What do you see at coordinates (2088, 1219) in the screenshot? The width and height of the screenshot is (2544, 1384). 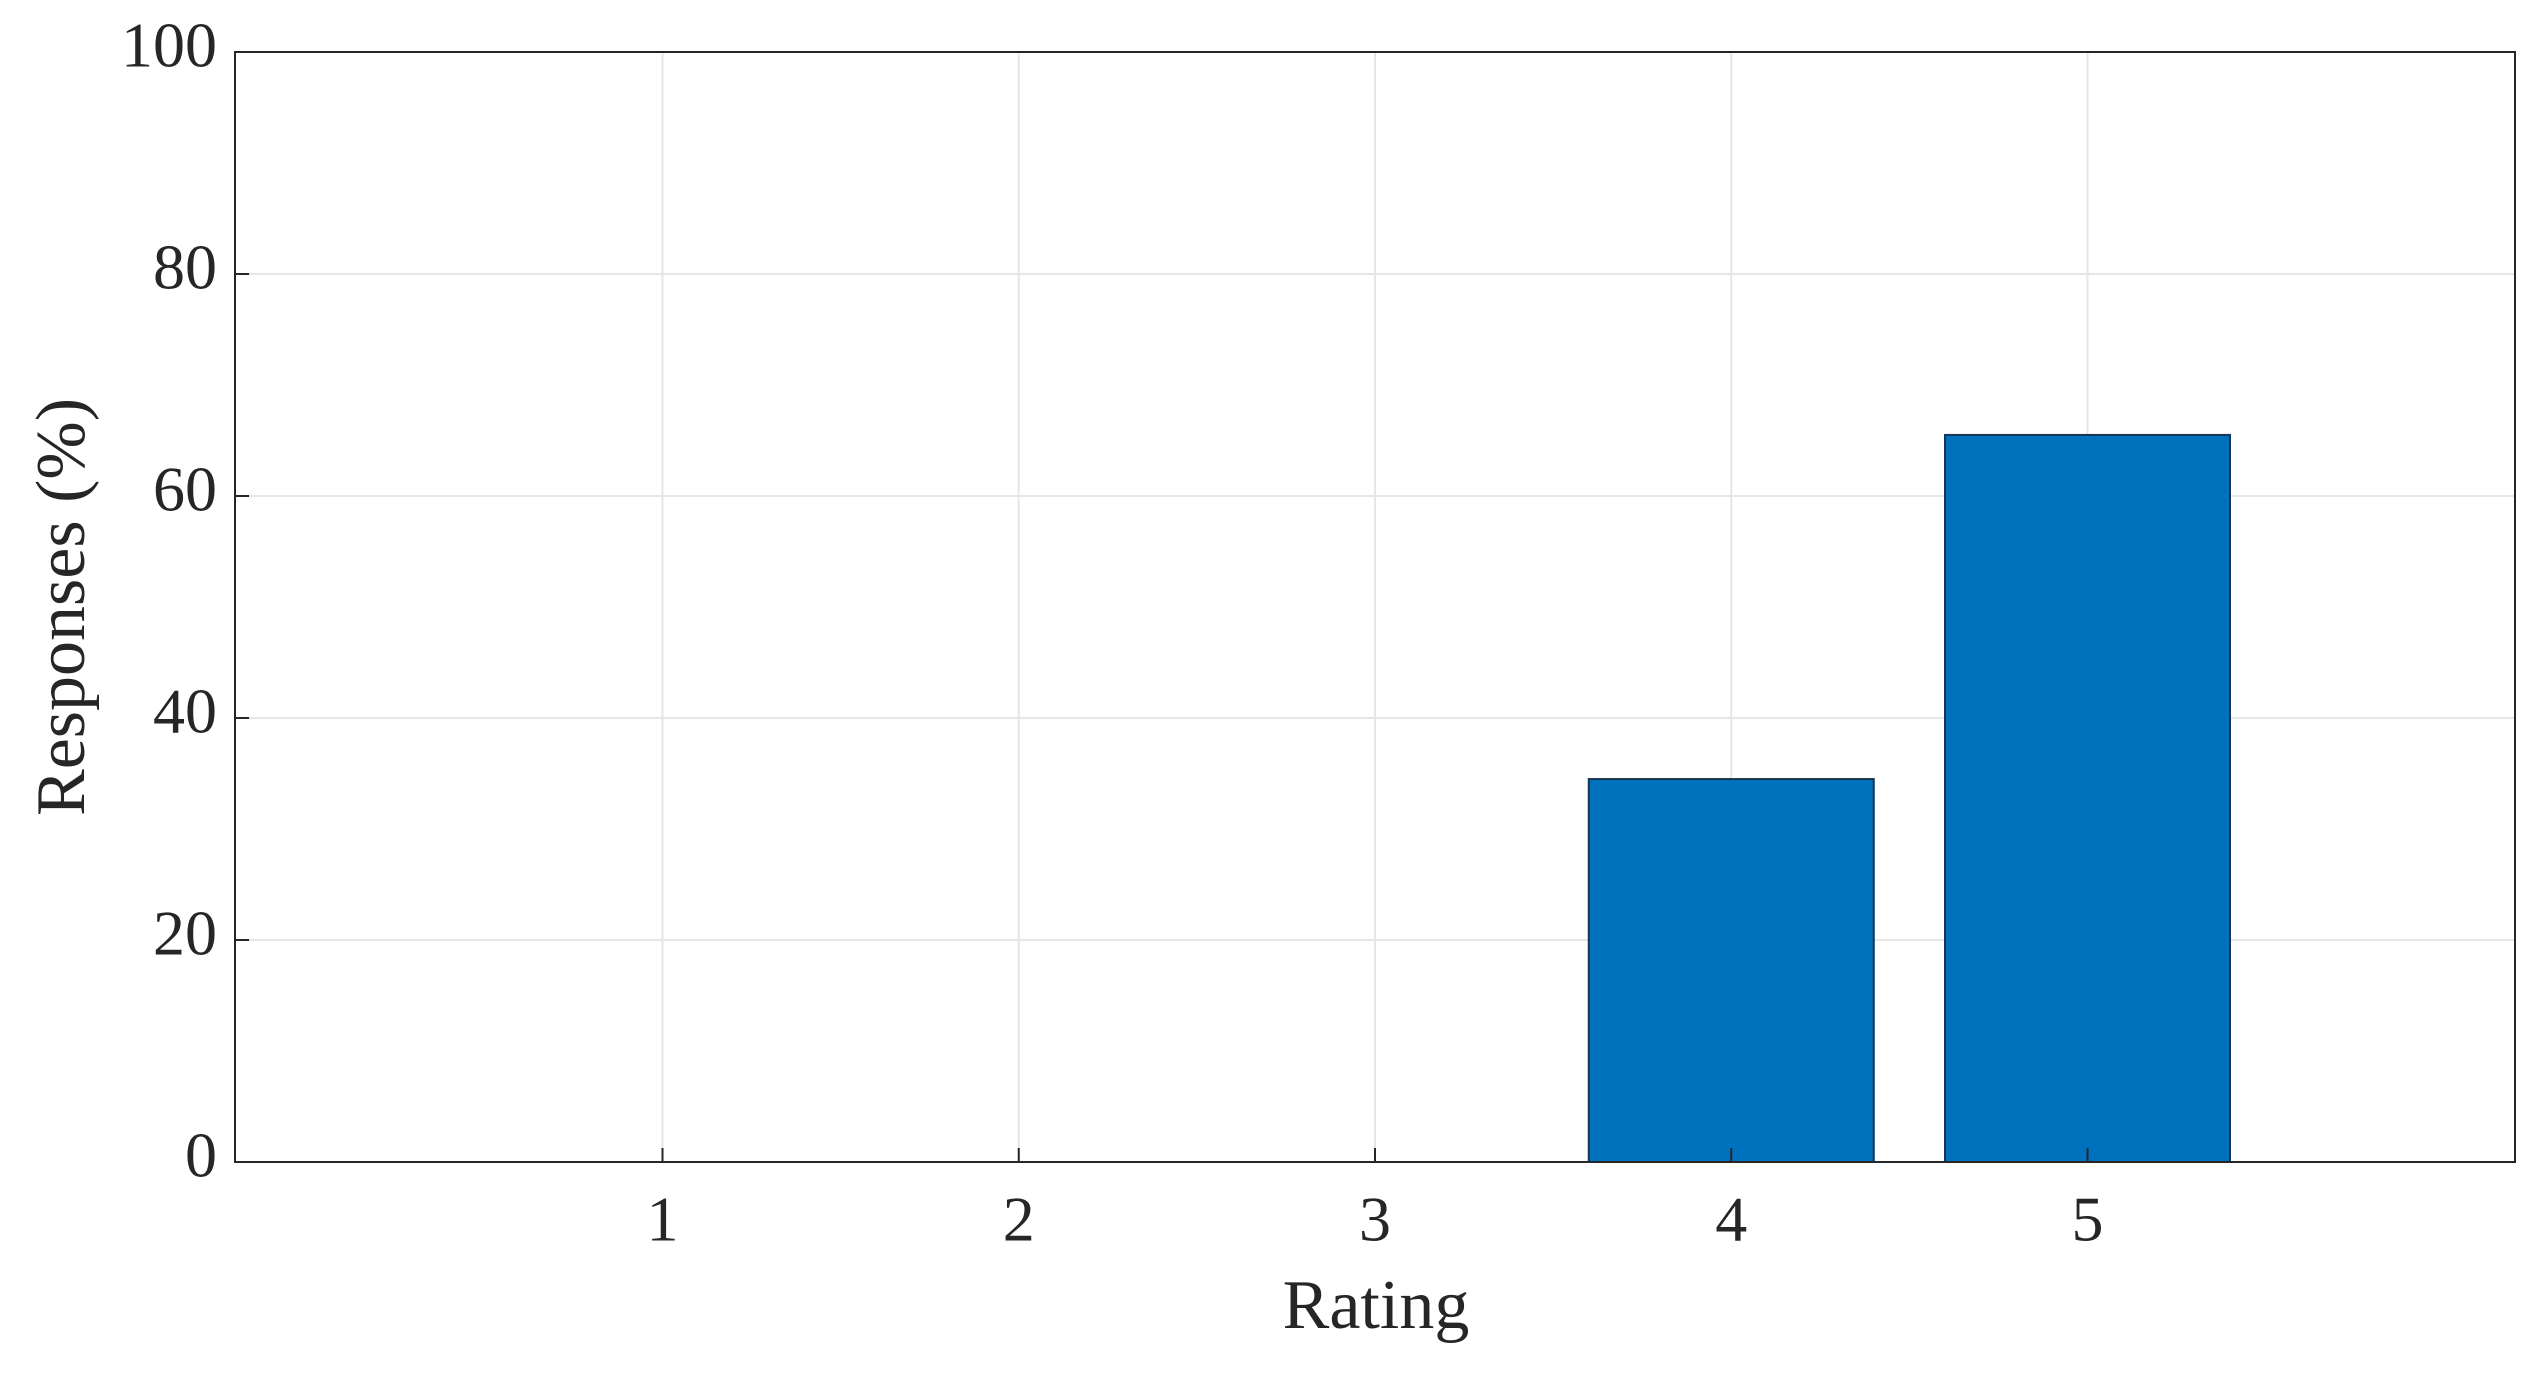 I see `x-tick-label: 5` at bounding box center [2088, 1219].